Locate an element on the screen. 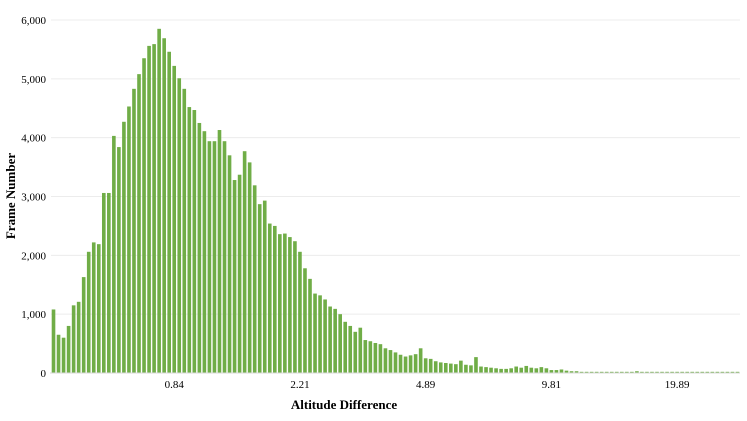 The height and width of the screenshot is (421, 747). y-tick-label: 2,000 is located at coordinates (33, 256).